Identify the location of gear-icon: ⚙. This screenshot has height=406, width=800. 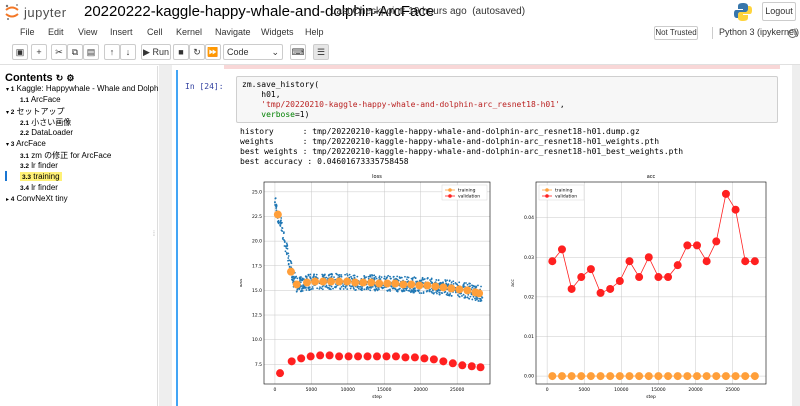
(70, 78).